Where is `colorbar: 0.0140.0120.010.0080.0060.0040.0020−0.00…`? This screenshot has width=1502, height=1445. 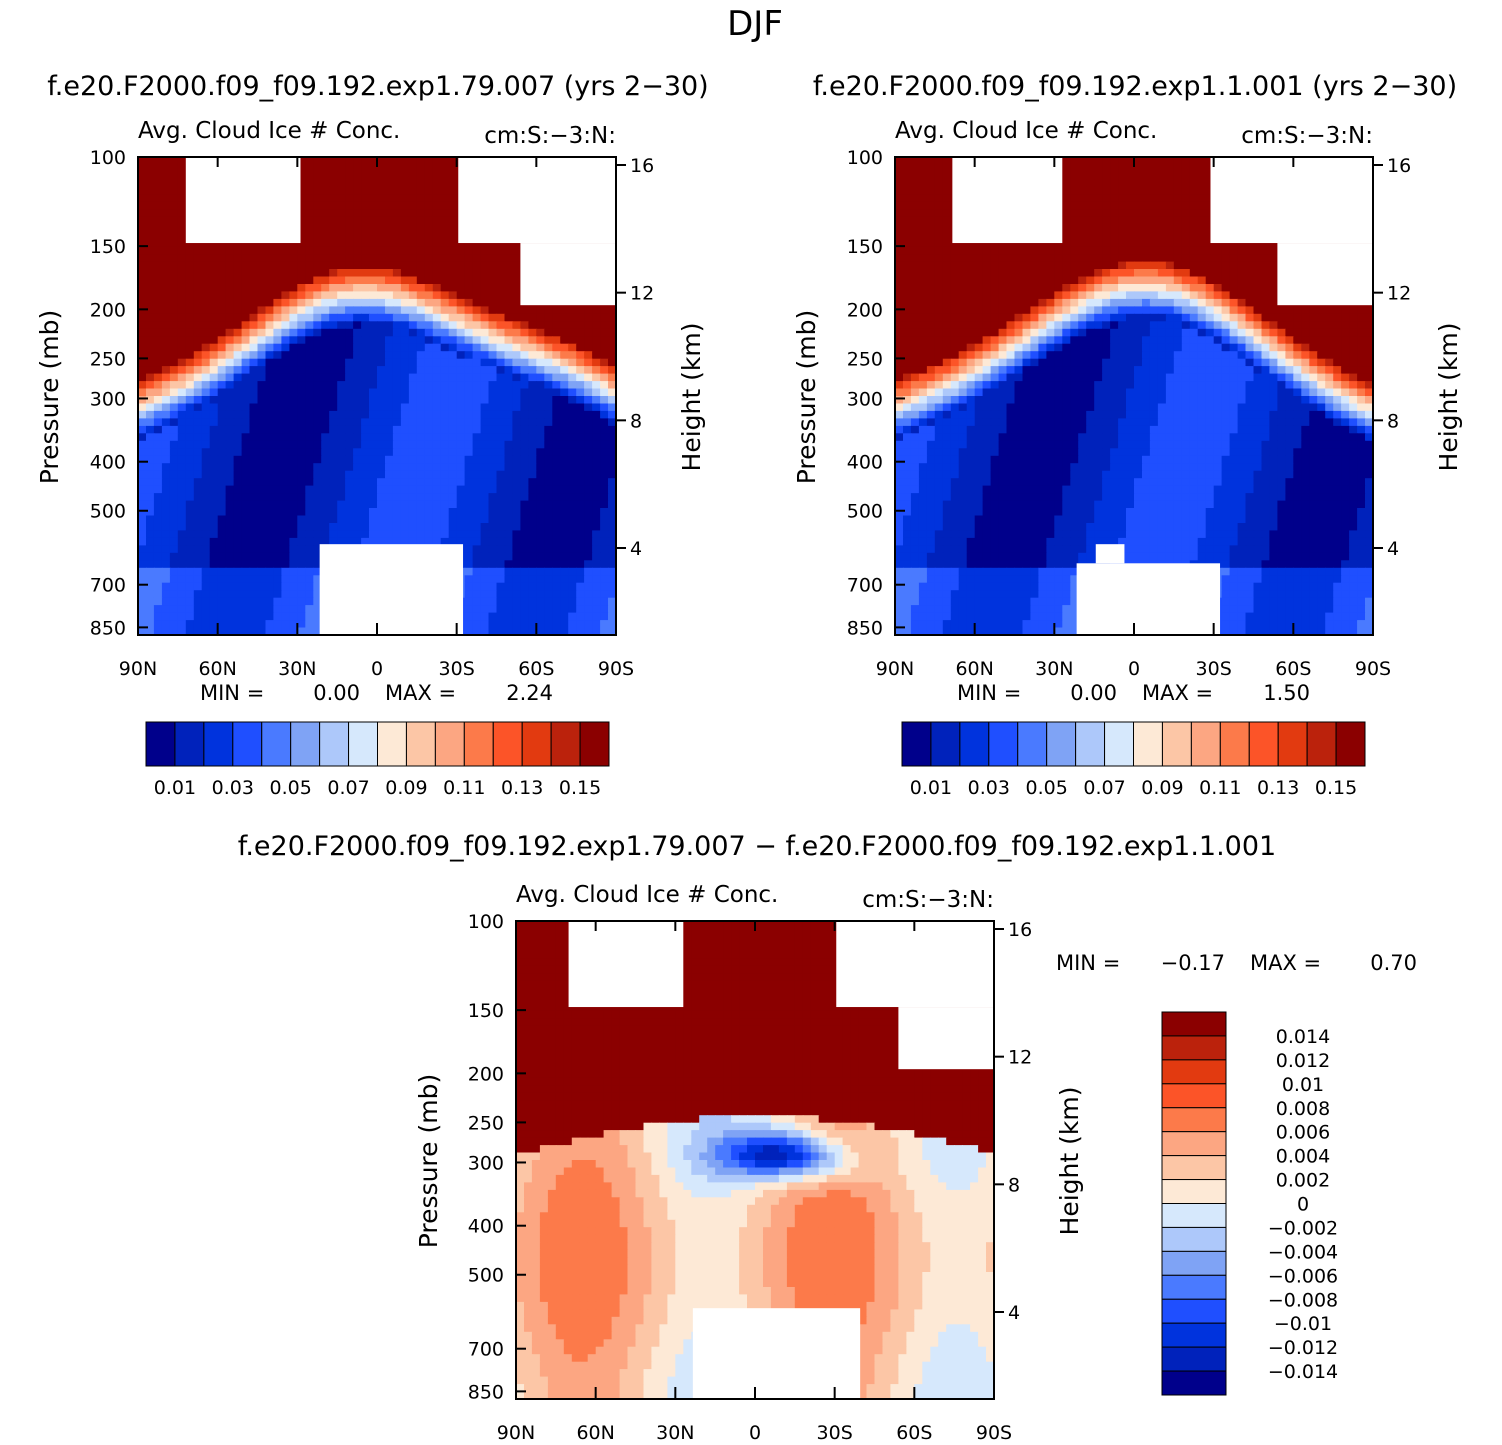
colorbar: 0.0140.0120.010.0080.0060.0040.0020−0.00… is located at coordinates (1249, 1203).